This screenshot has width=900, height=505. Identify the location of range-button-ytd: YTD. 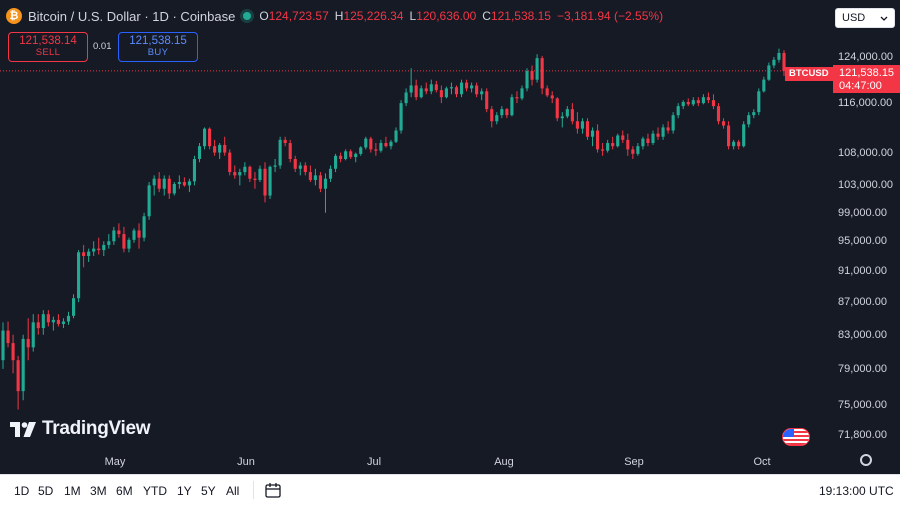
(155, 491).